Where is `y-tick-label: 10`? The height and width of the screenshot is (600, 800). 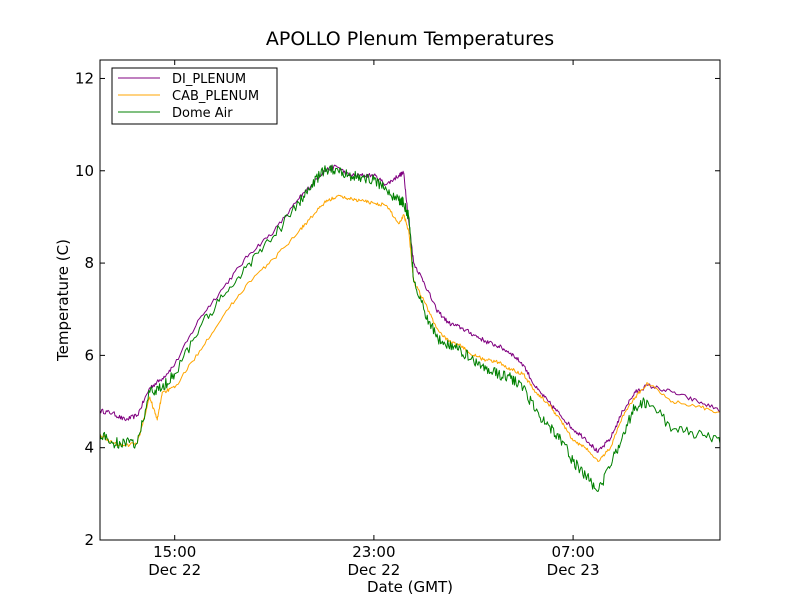
y-tick-label: 10 is located at coordinates (84, 171).